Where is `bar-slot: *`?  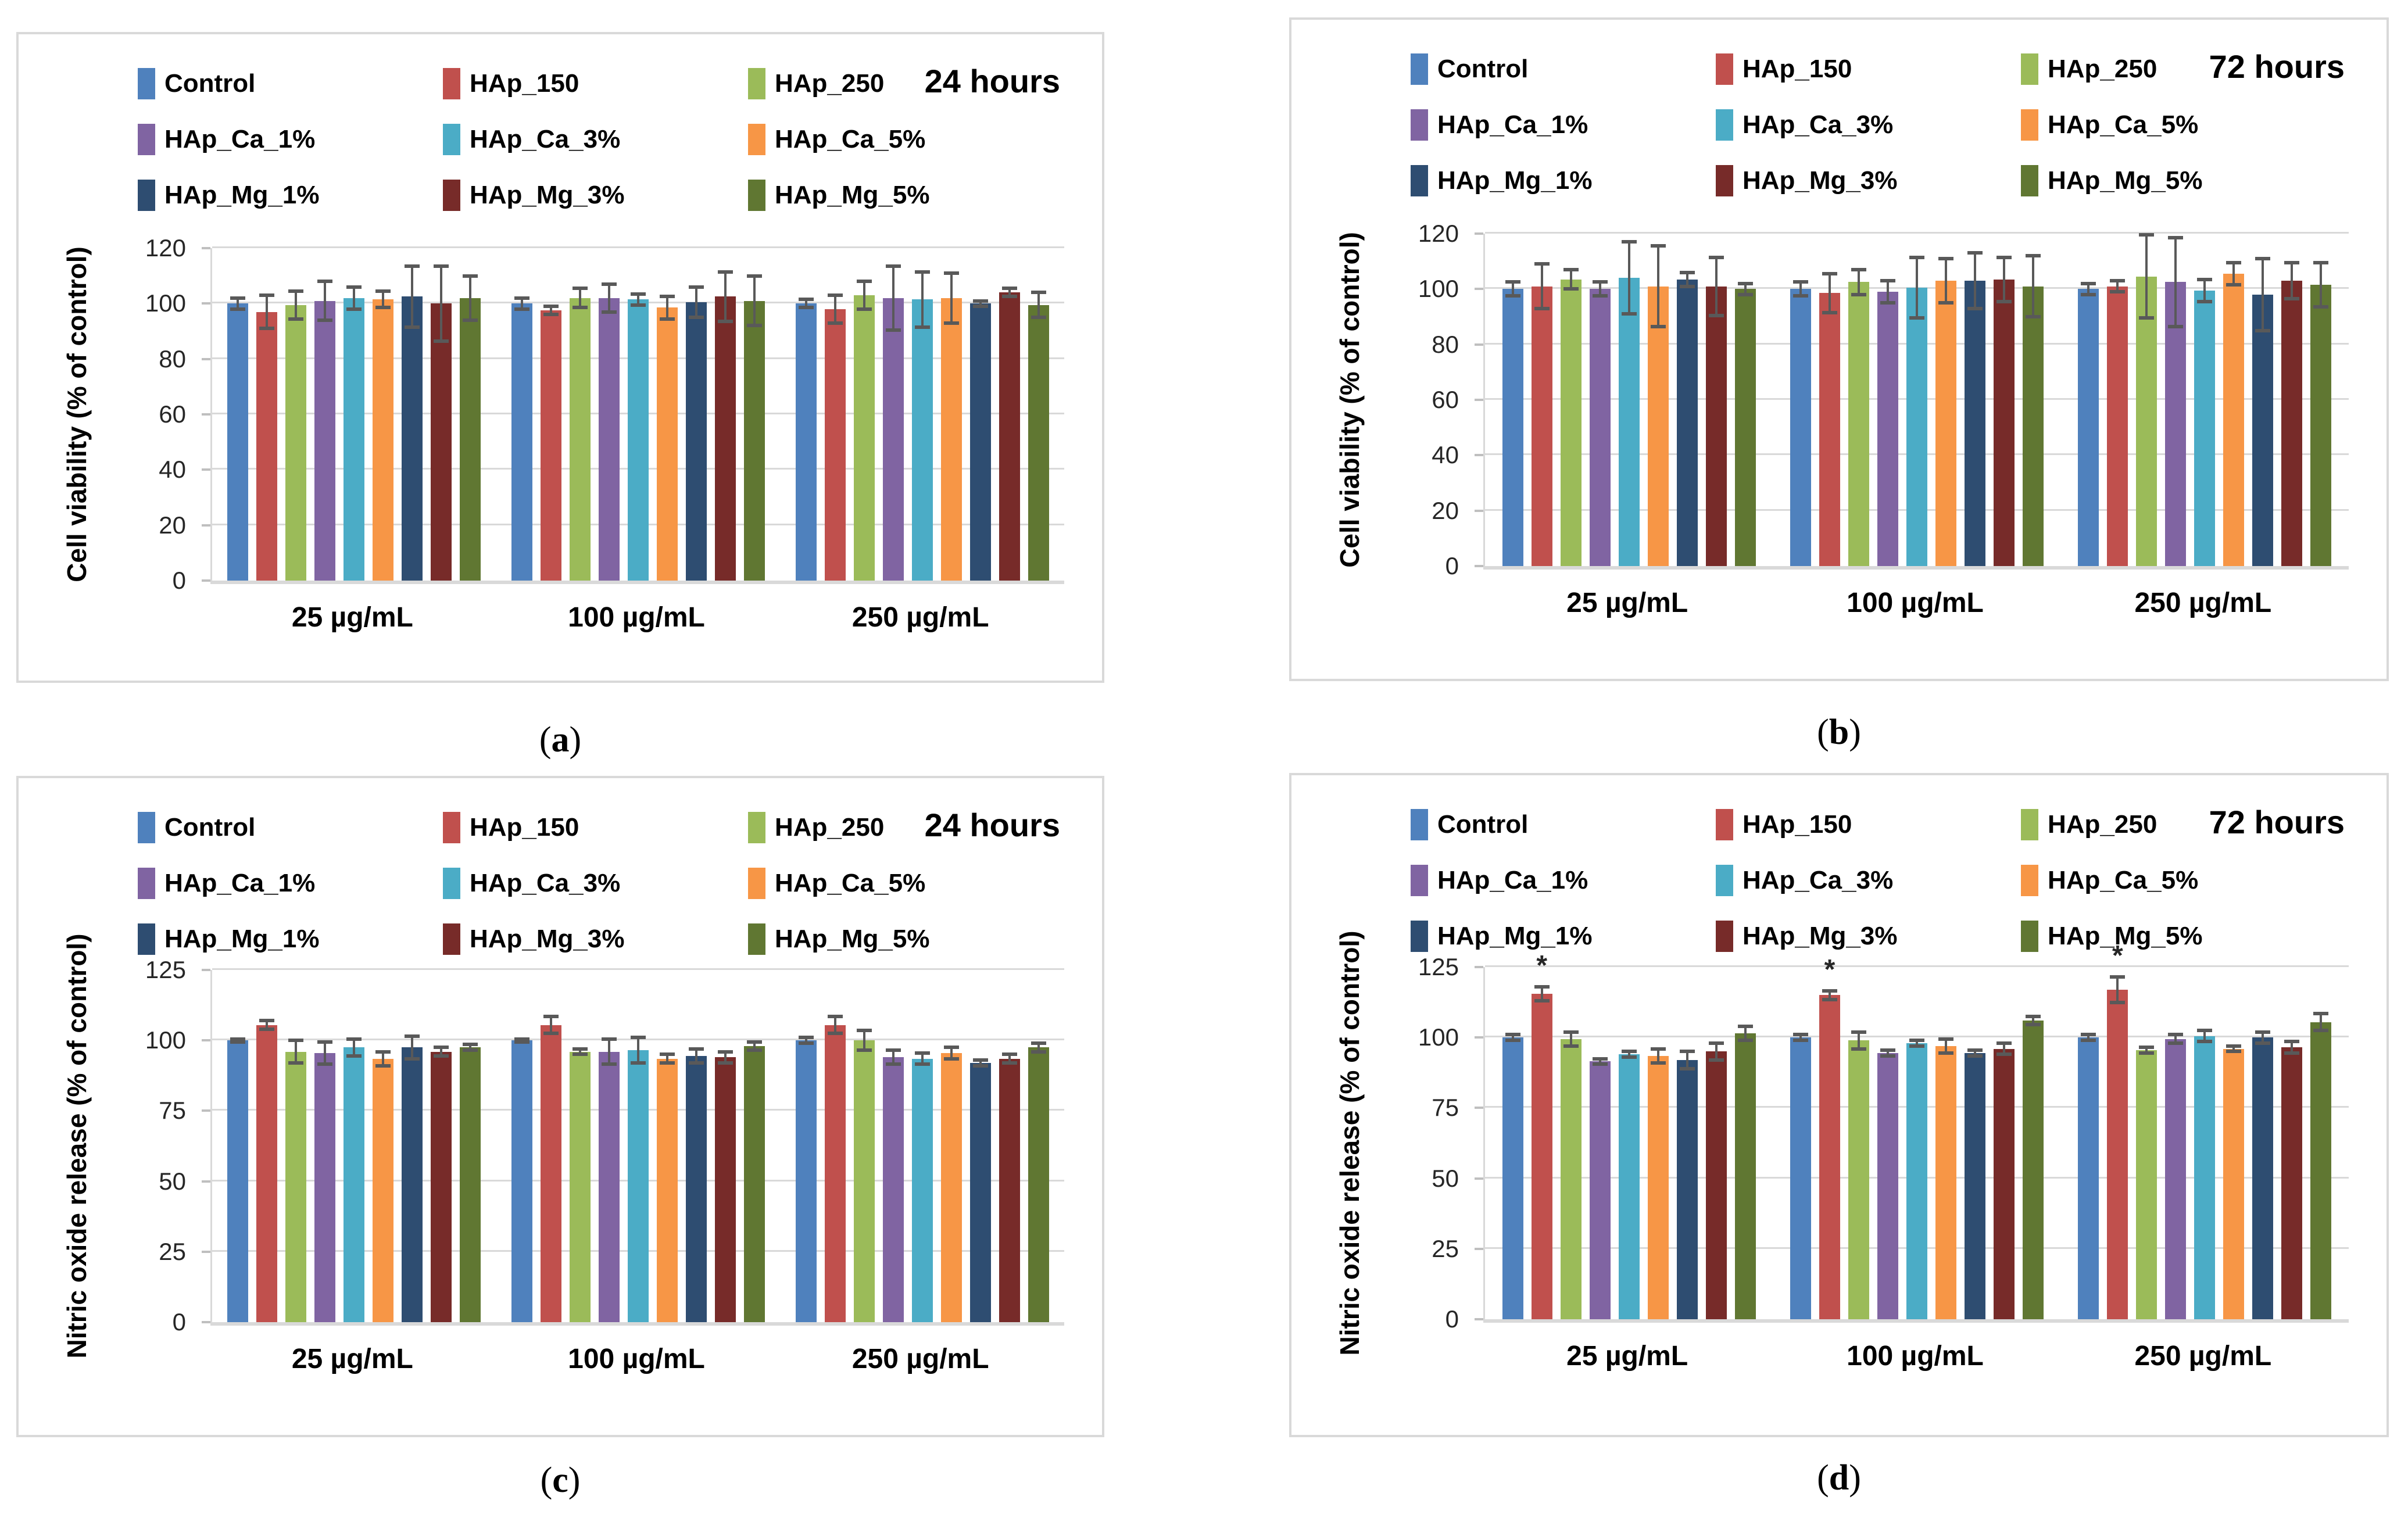
bar-slot: * is located at coordinates (1541, 1135).